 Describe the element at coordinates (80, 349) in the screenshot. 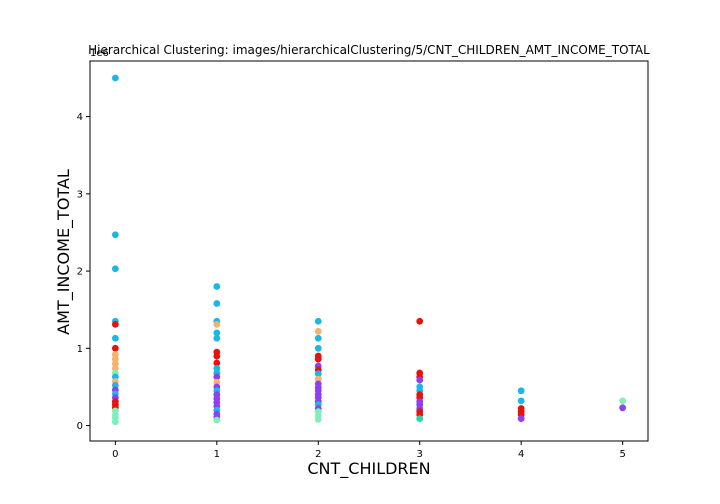

I see `y-tick-label: 1` at that location.